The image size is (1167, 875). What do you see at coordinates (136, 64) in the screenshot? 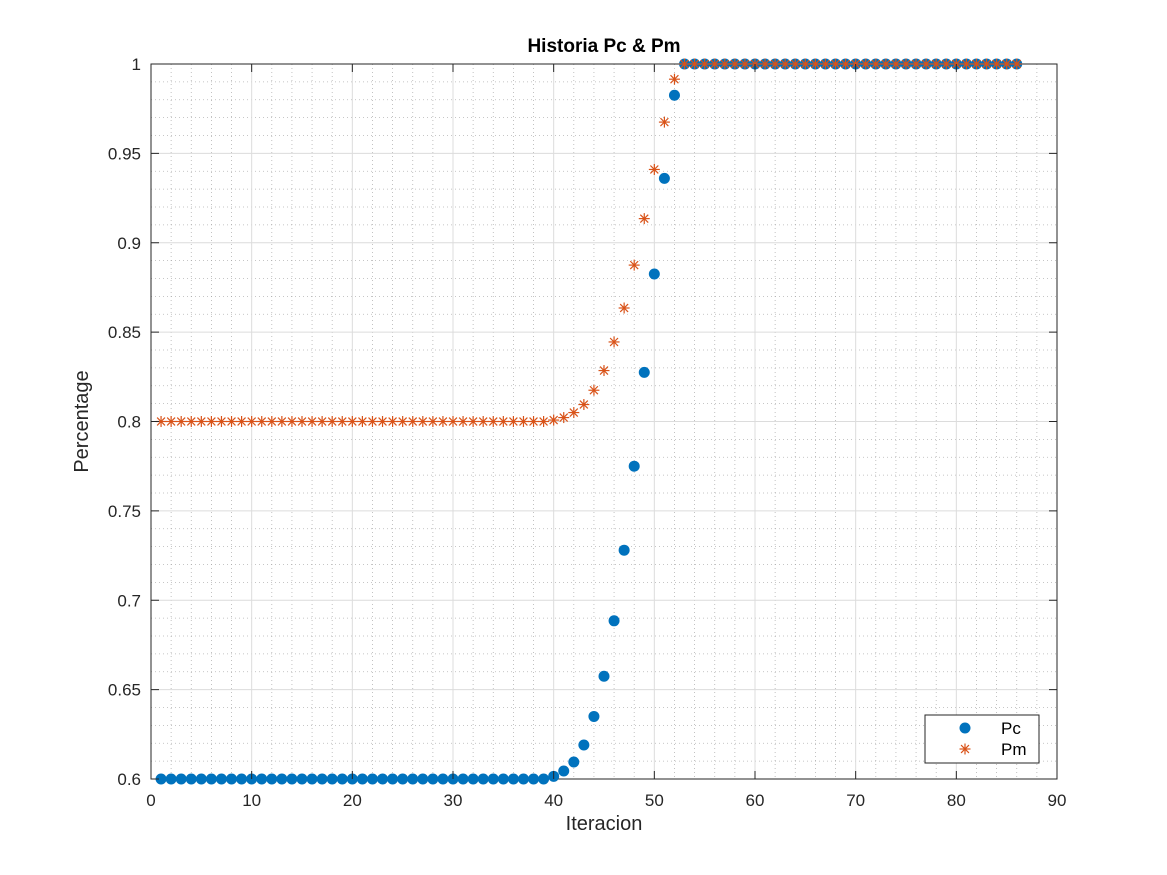
I see `y-tick-label: 1` at bounding box center [136, 64].